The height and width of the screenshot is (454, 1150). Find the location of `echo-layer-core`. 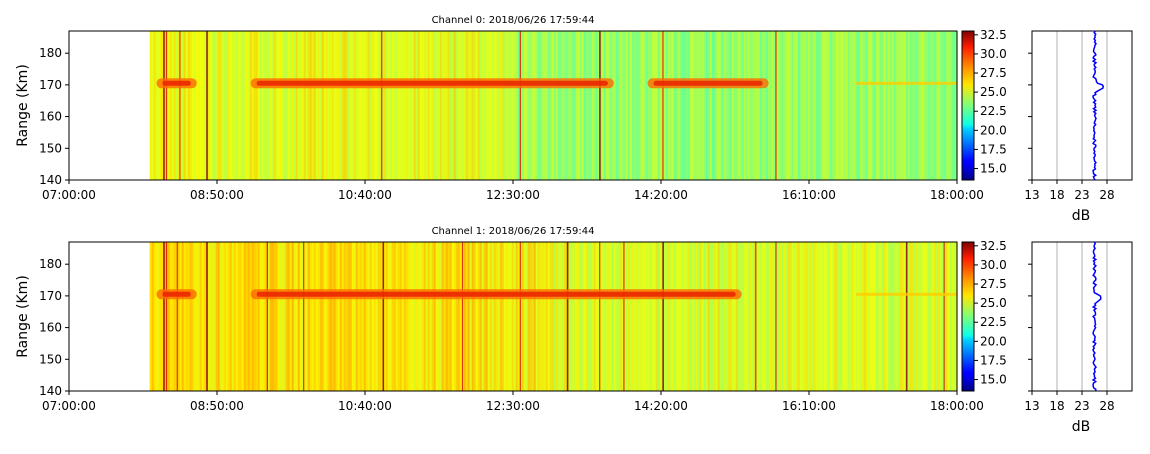

echo-layer-core is located at coordinates (708, 83).